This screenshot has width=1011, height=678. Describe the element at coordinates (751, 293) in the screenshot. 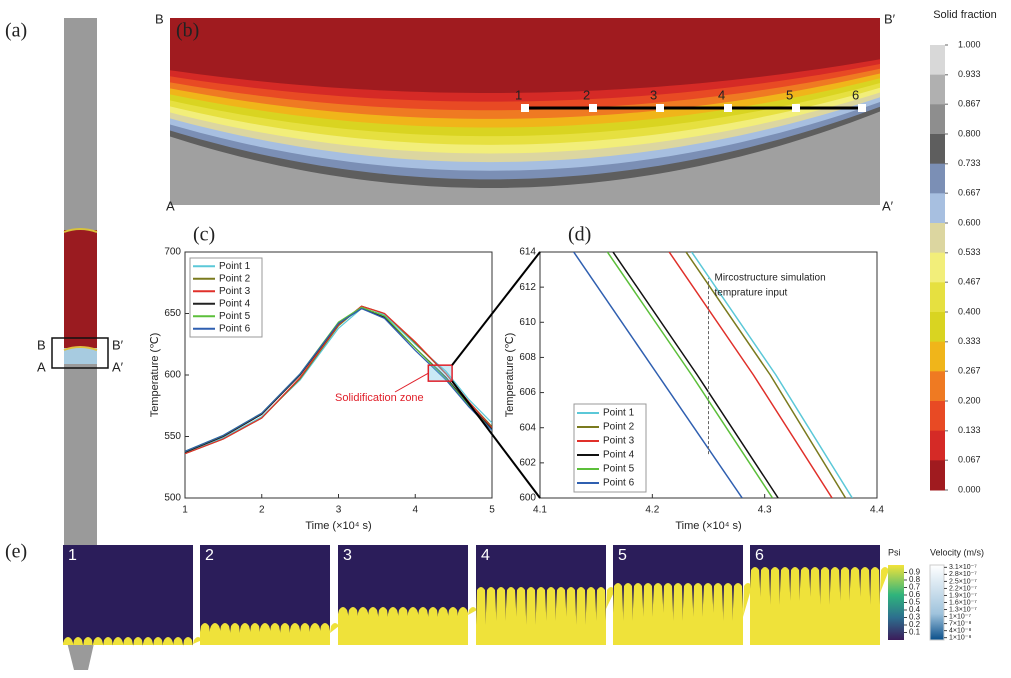

I see `annotation: temprature input` at that location.